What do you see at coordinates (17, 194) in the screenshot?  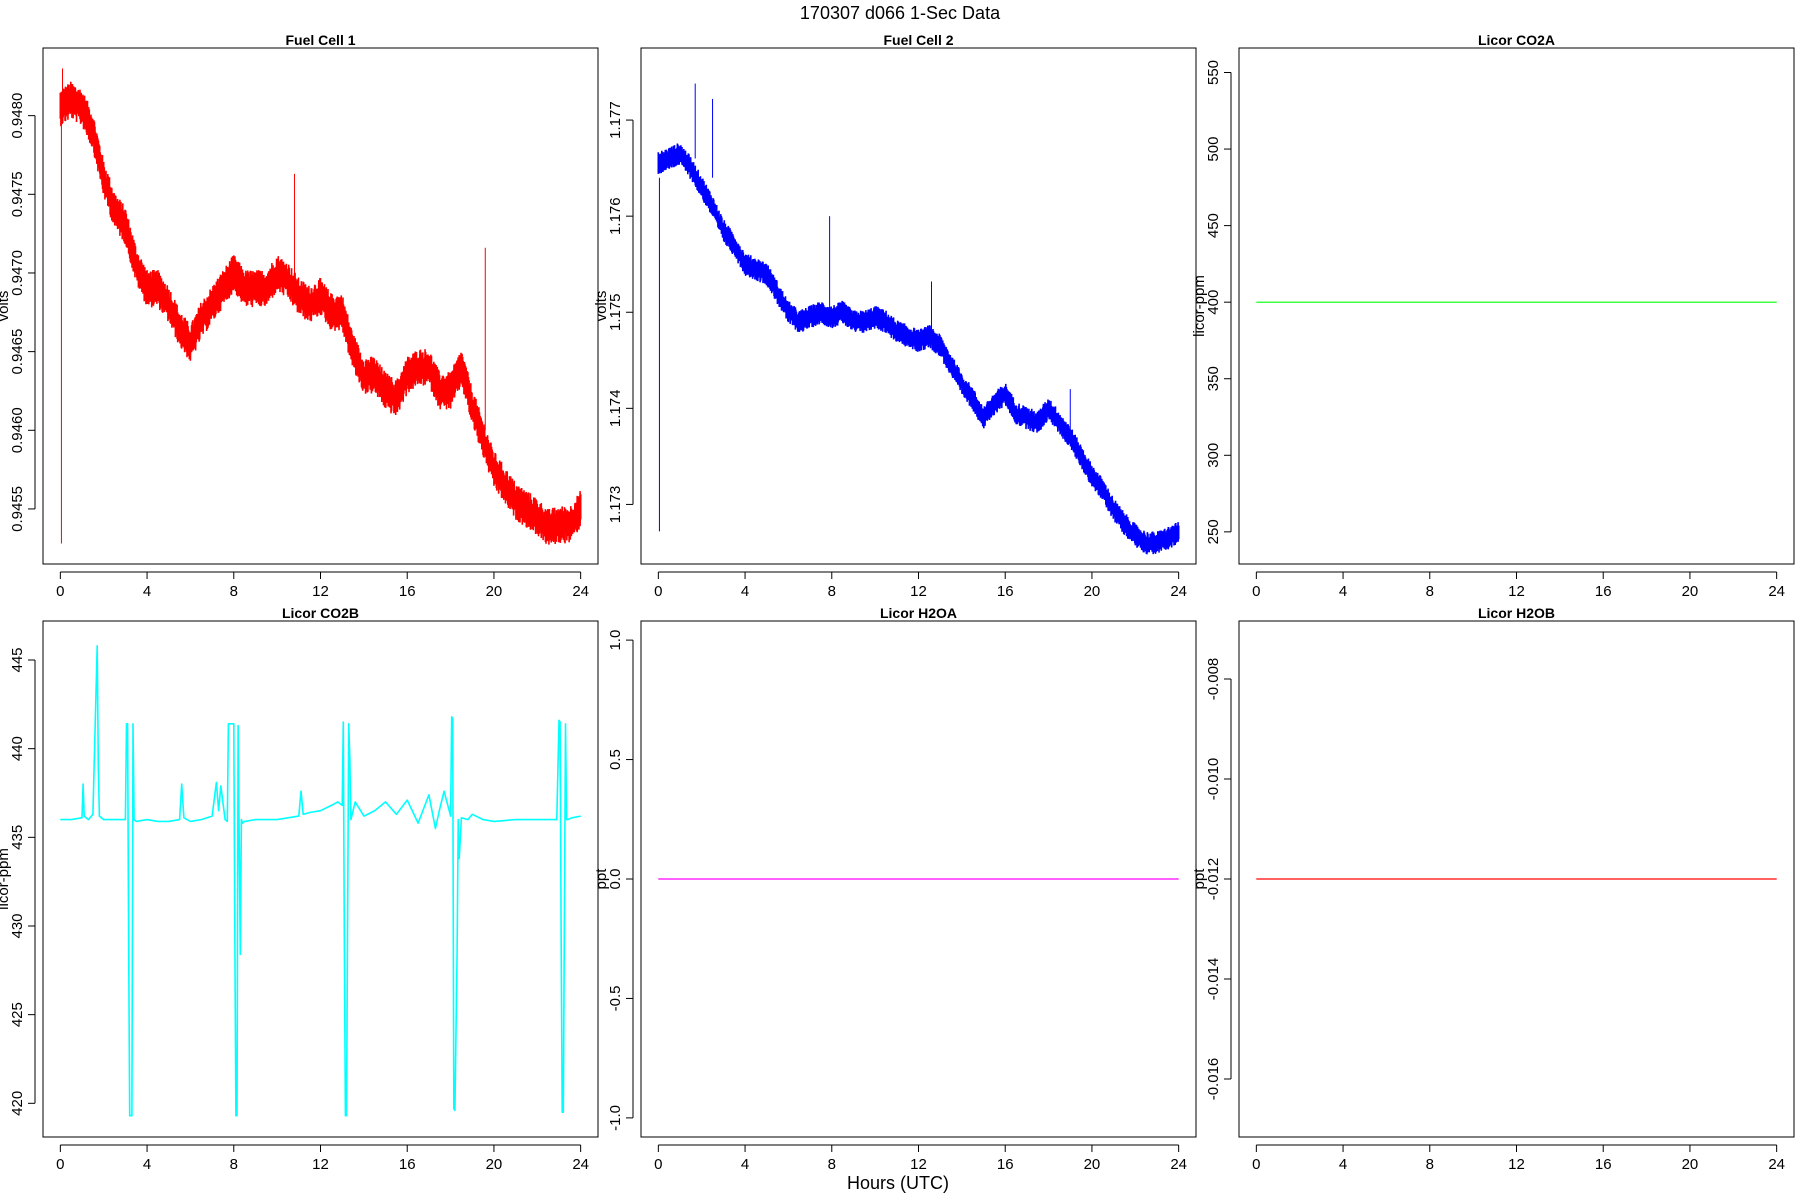 I see `y-tick-label: 0.9475` at bounding box center [17, 194].